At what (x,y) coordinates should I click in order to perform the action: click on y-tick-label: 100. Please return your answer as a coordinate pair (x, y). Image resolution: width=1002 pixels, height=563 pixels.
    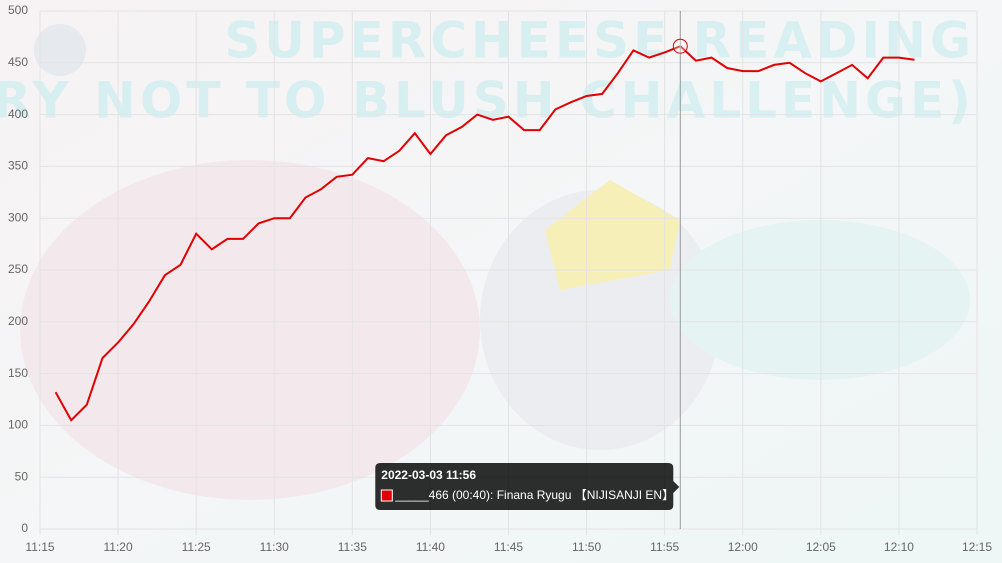
    Looking at the image, I should click on (18, 425).